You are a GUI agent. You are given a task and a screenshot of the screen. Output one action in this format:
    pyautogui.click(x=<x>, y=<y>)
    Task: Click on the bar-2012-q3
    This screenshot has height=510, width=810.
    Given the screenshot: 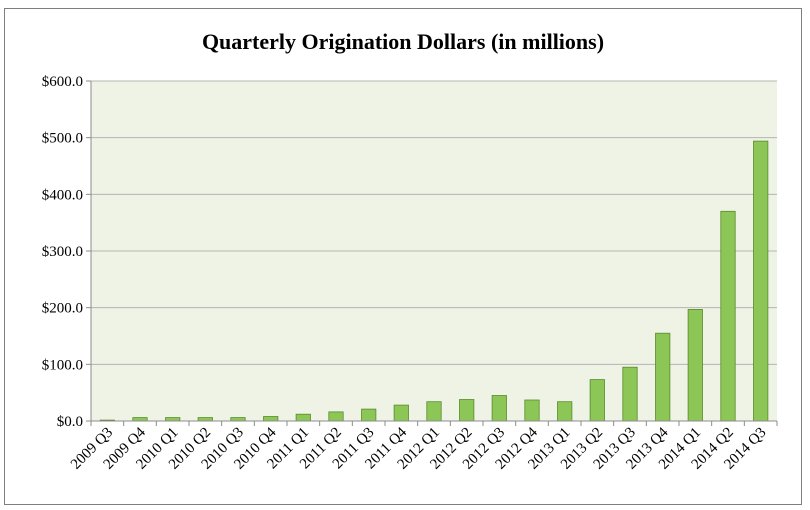 What is the action you would take?
    pyautogui.click(x=499, y=408)
    